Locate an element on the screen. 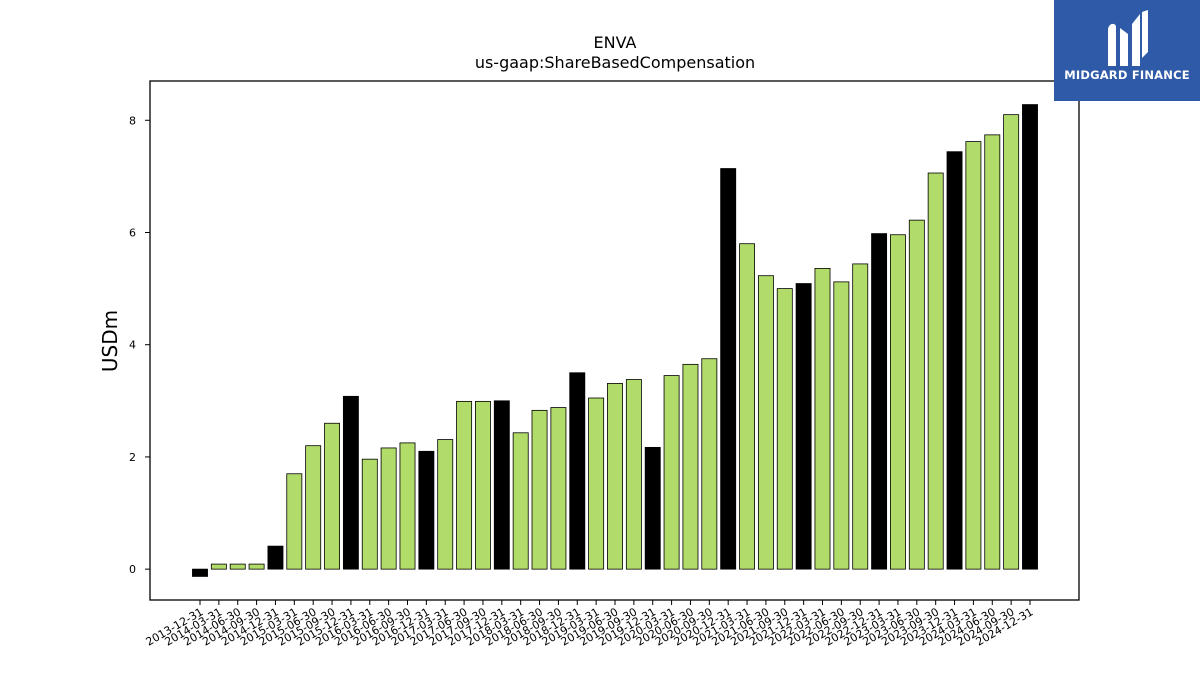 The image size is (1200, 675). chart-title: ENVA is located at coordinates (615, 42).